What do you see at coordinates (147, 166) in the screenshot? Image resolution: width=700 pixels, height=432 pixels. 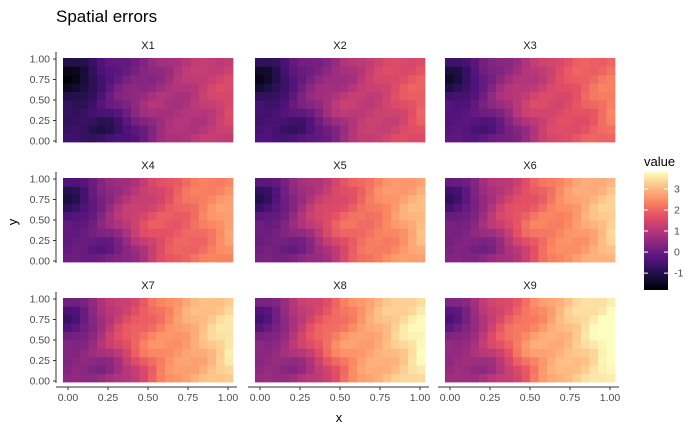 I see `panel-label: X4` at bounding box center [147, 166].